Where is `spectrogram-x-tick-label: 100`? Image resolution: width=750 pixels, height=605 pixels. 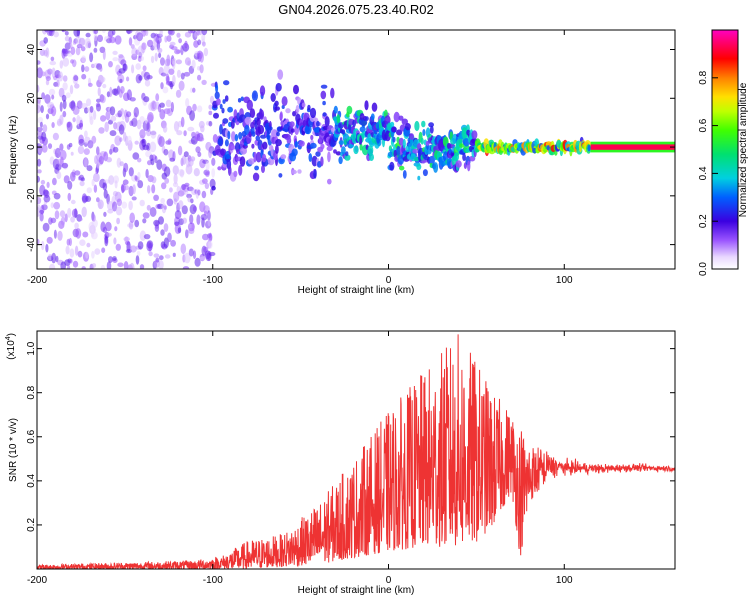
spectrogram-x-tick-label: 100 is located at coordinates (564, 280).